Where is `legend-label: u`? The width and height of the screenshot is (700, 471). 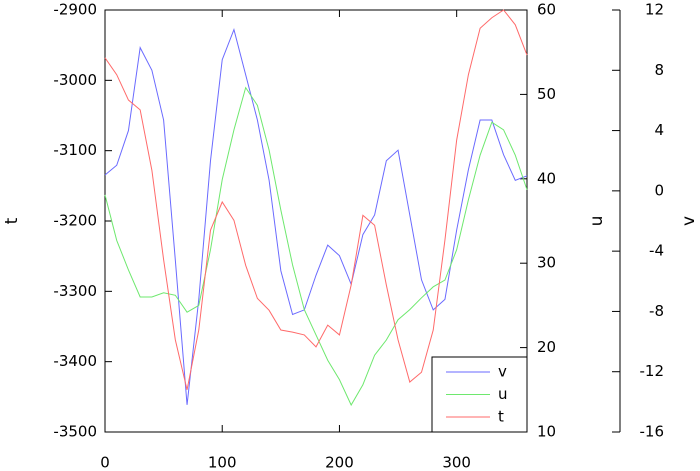 legend-label: u is located at coordinates (503, 394).